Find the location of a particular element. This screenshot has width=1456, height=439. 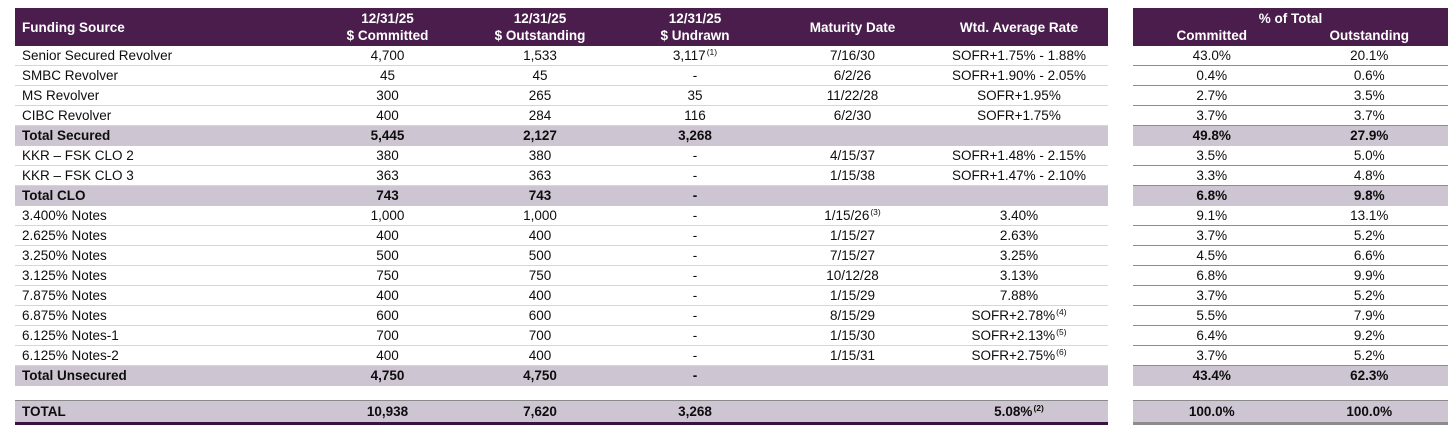

cell-rate: SOFR+2.75% (6) is located at coordinates (1019, 354).